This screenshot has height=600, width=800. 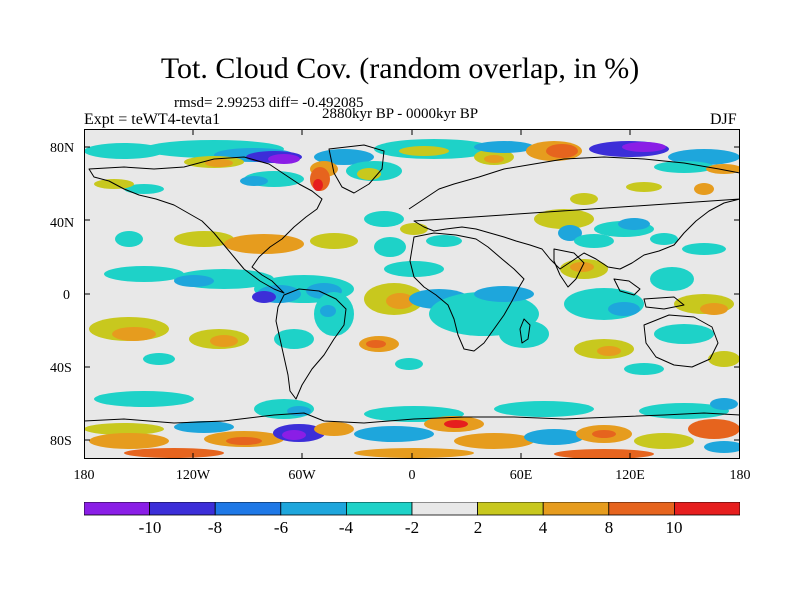 I want to click on lat-label-40s: 40S, so click(x=61, y=368).